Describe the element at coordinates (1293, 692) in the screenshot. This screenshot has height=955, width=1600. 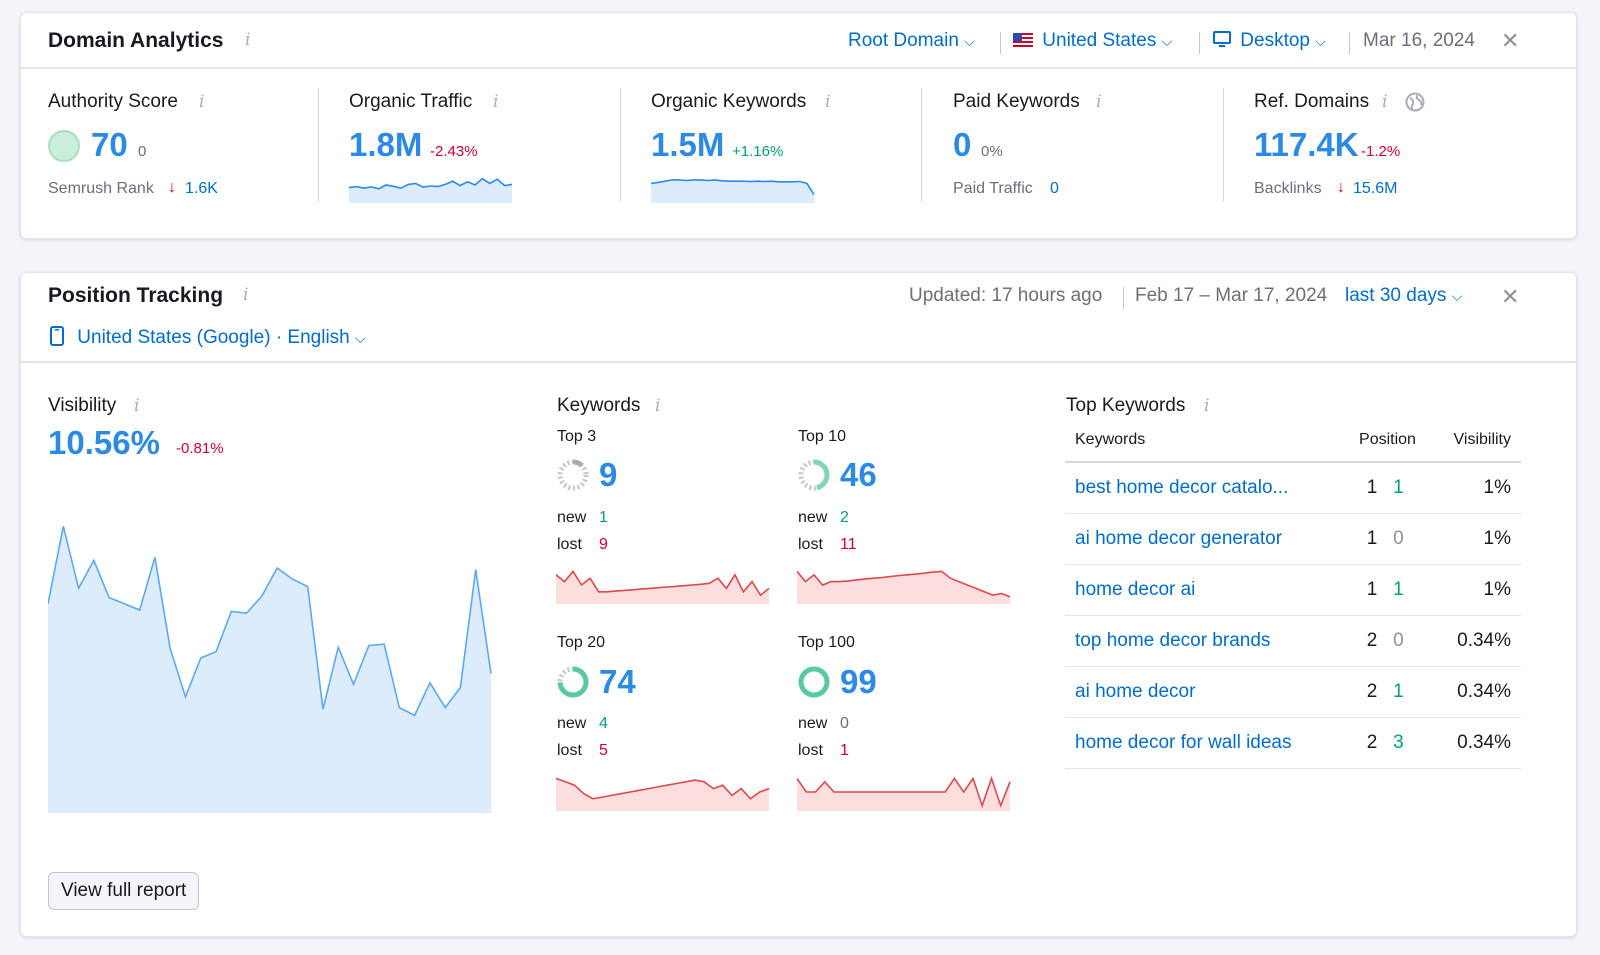
I see `table-row: ai home decor 2 1 0.34%` at that location.